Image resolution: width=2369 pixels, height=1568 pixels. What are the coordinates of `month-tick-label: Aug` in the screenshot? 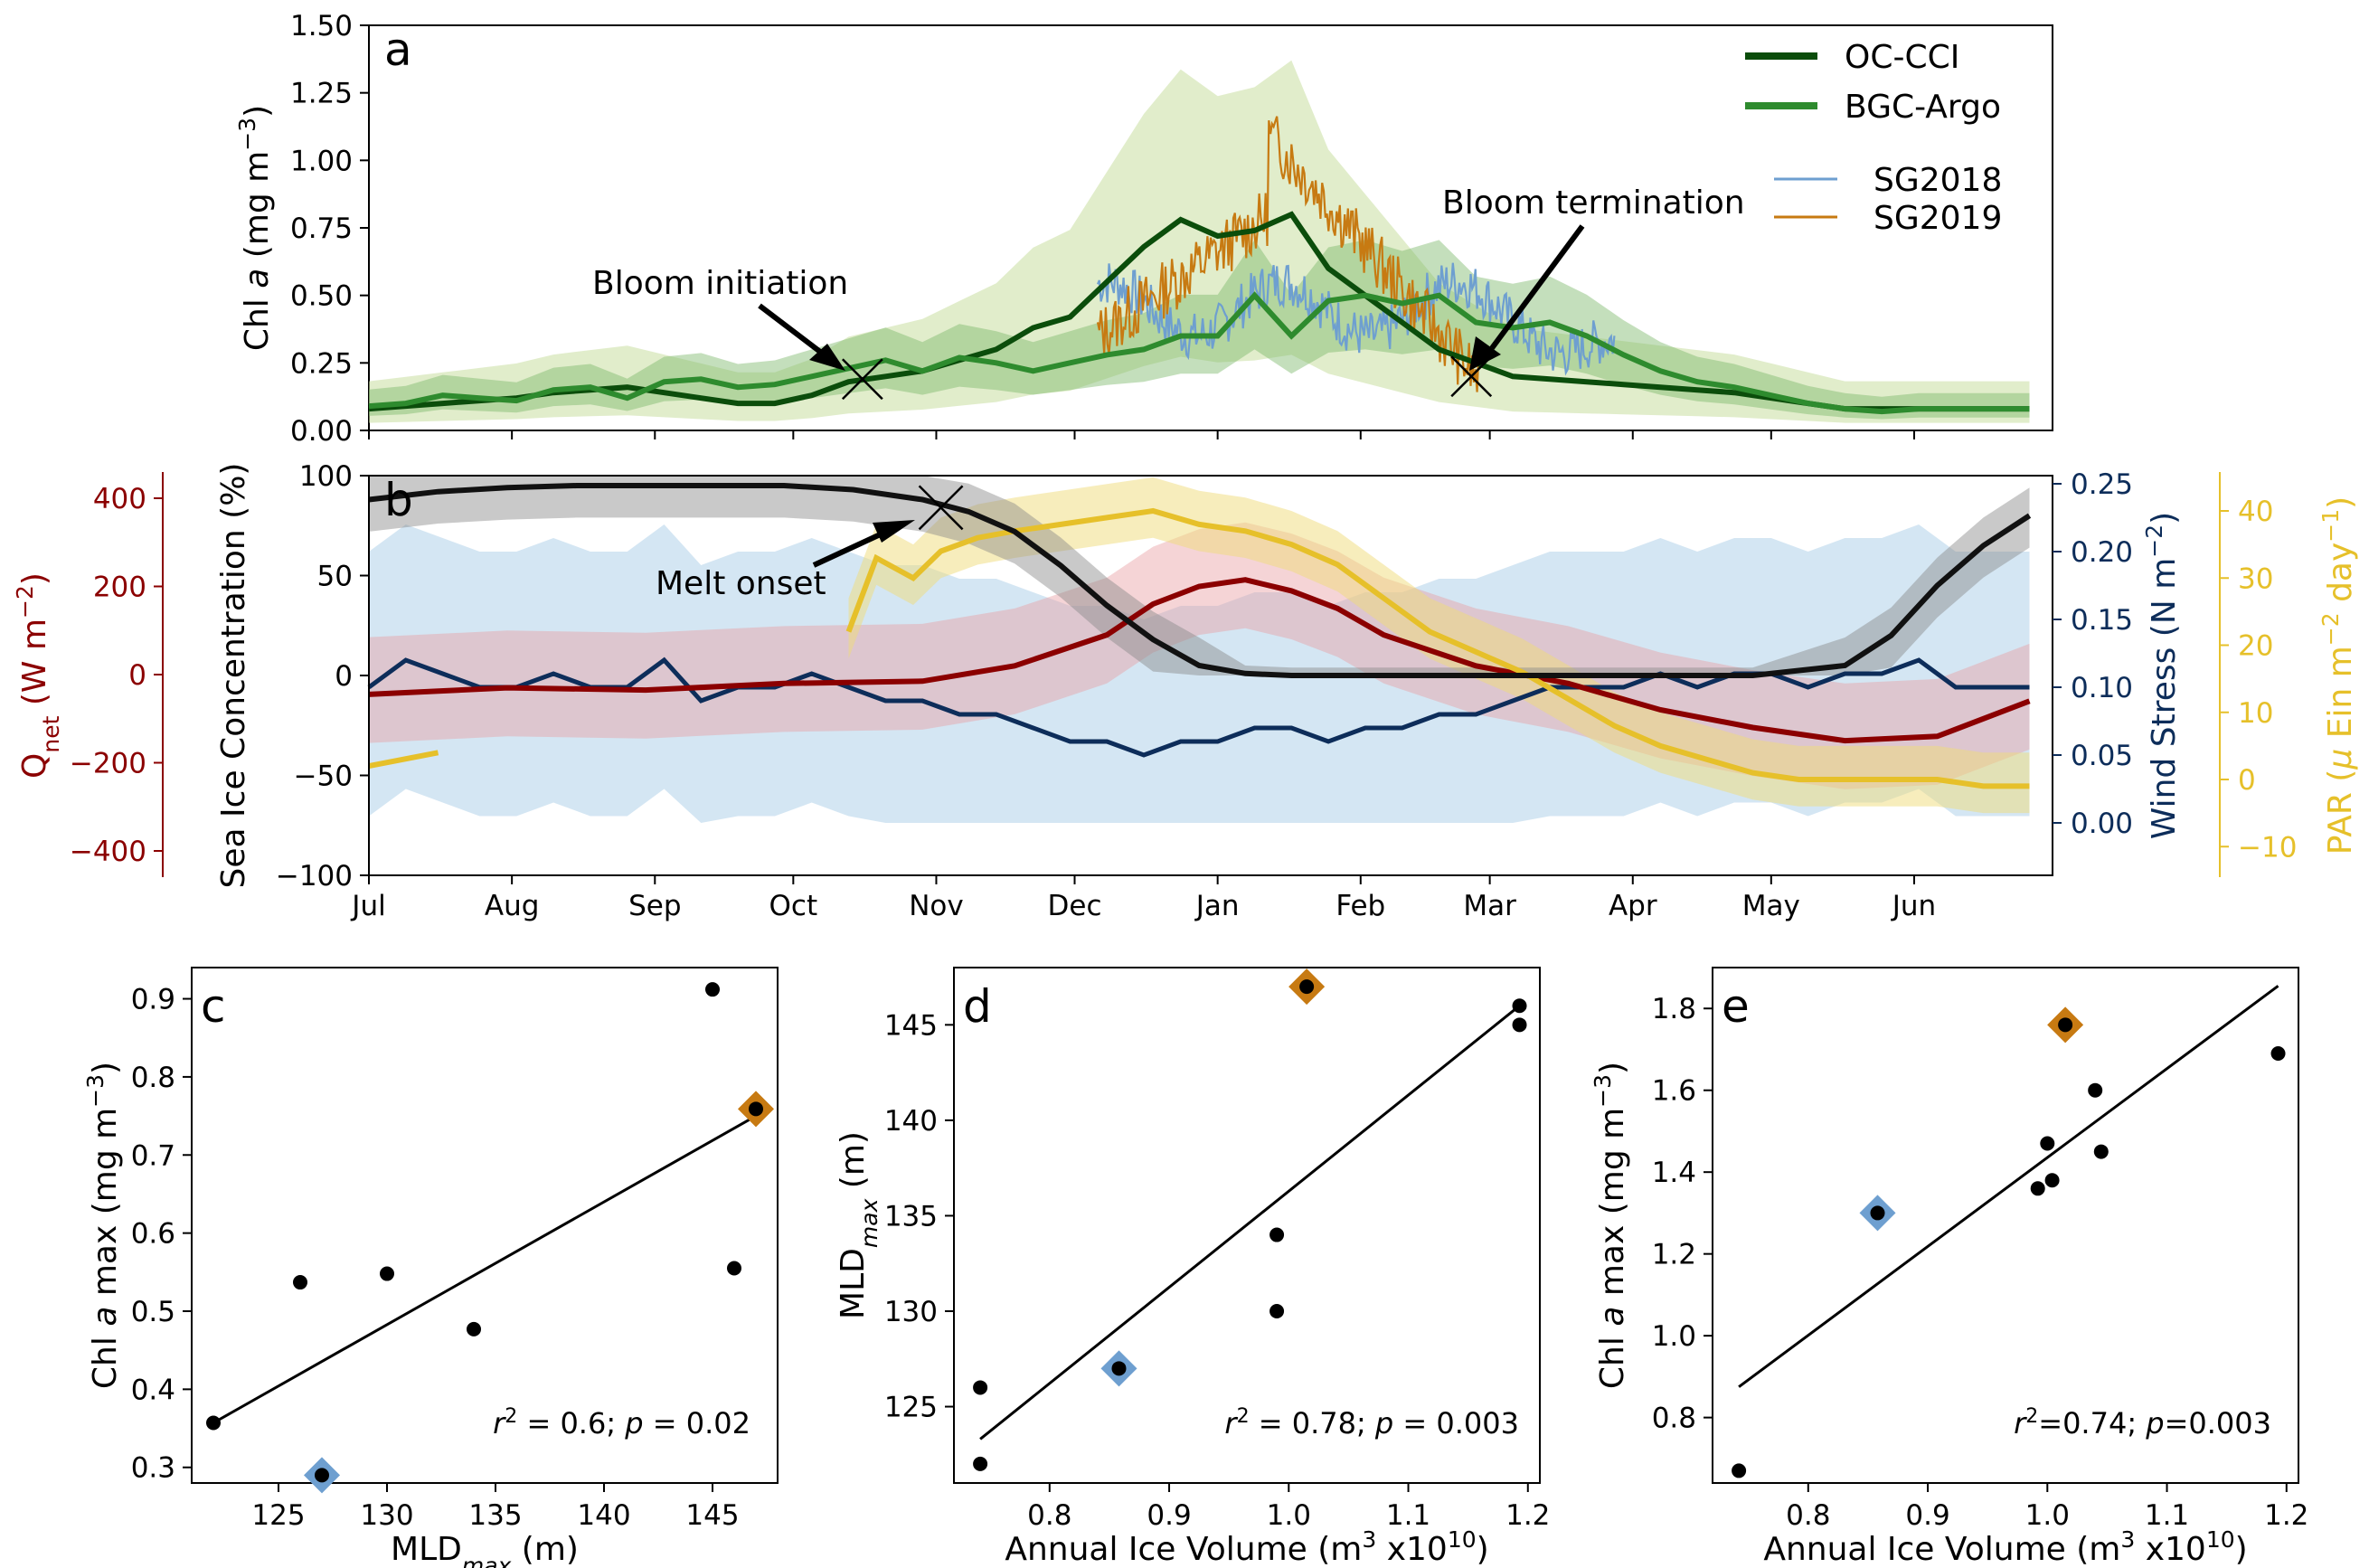 It's located at (512, 906).